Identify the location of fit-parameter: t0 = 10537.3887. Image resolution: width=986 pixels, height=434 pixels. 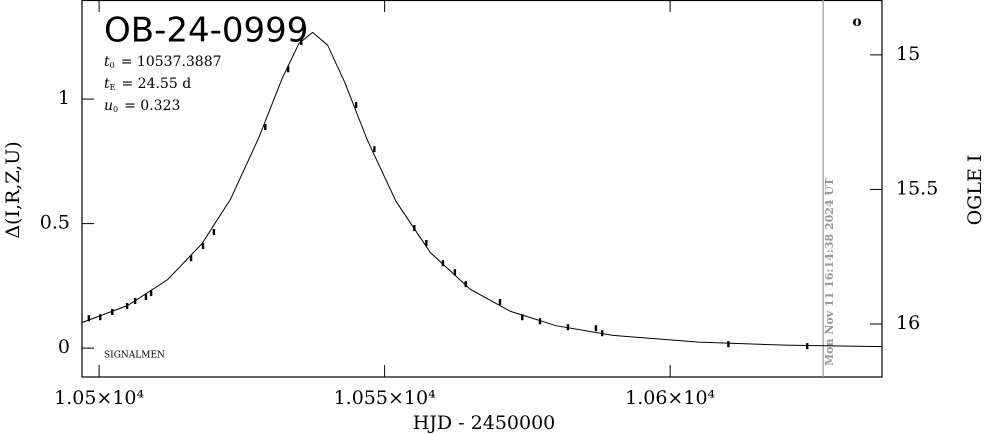
(163, 62).